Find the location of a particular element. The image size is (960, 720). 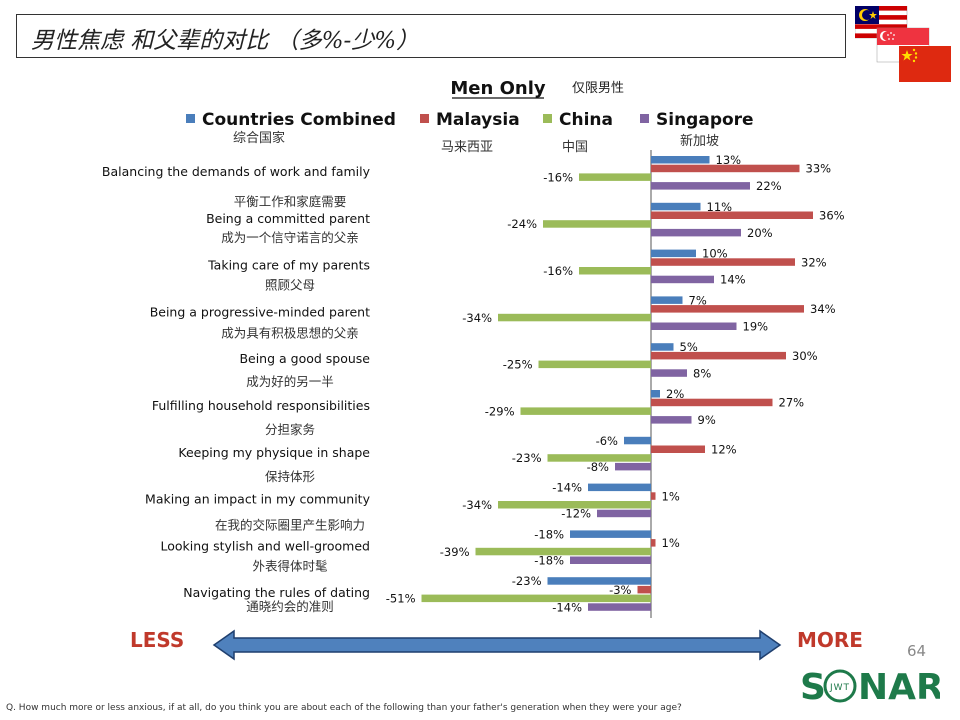

category-label-cn-3: 成为具有积极思想的父亲 is located at coordinates (290, 332).